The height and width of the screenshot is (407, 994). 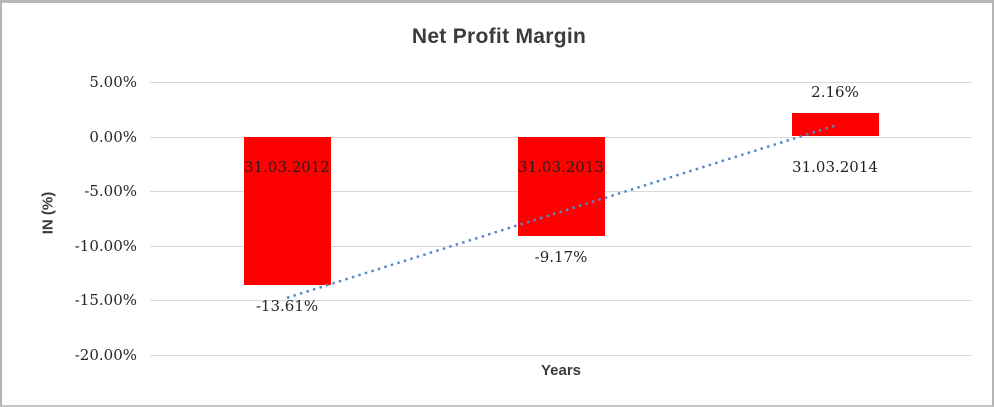 What do you see at coordinates (835, 124) in the screenshot?
I see `bar-2014` at bounding box center [835, 124].